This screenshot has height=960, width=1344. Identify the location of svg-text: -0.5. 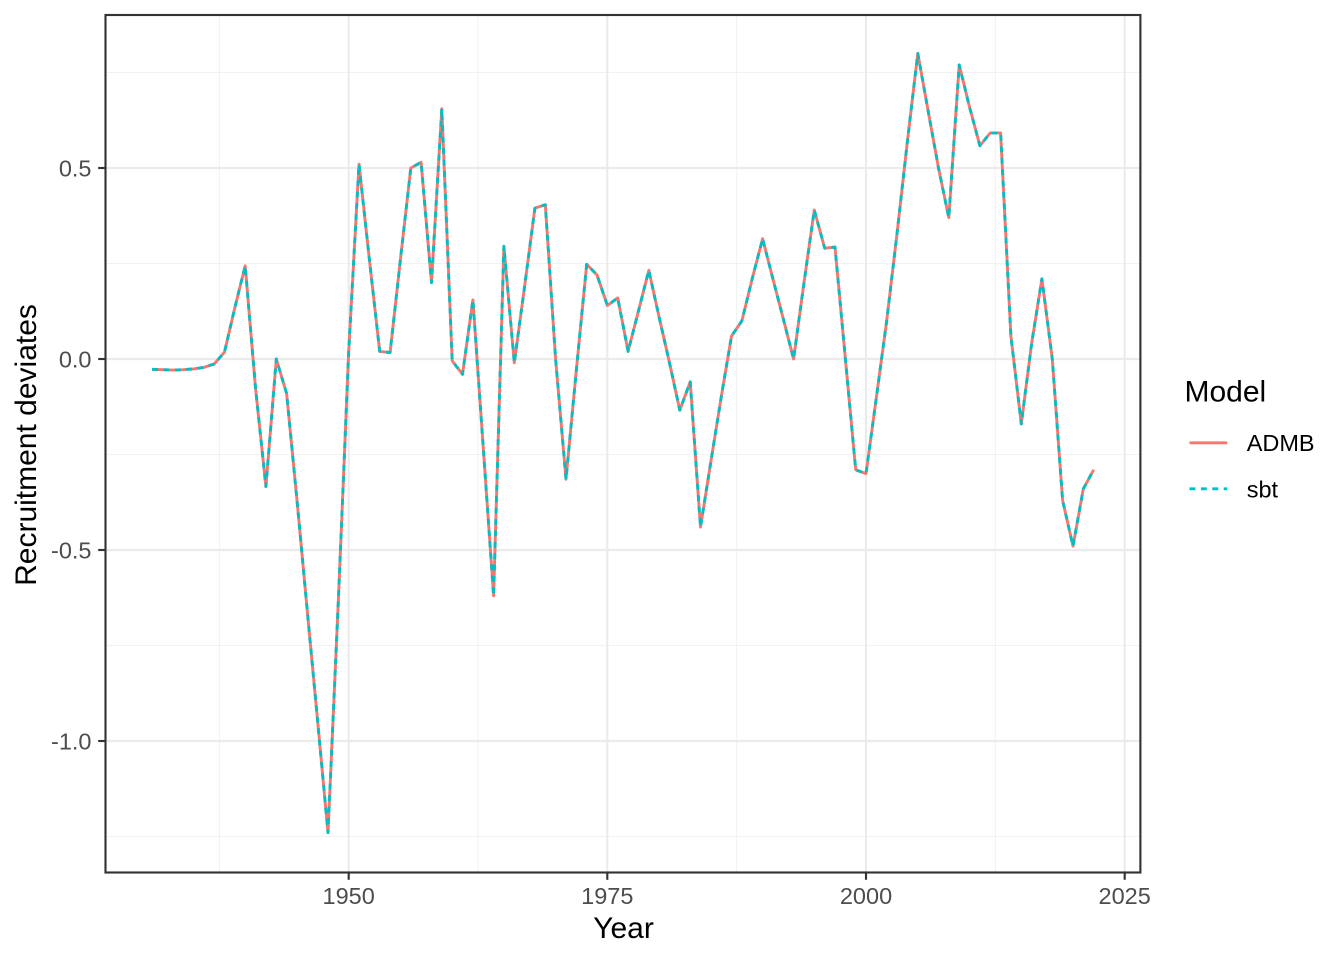
(71, 550).